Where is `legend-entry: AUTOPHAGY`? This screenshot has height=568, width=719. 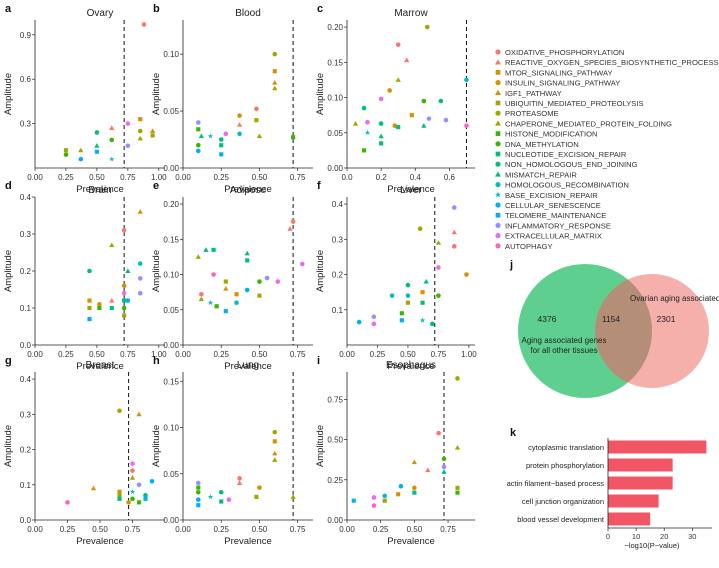
legend-entry: AUTOPHAGY is located at coordinates (524, 246).